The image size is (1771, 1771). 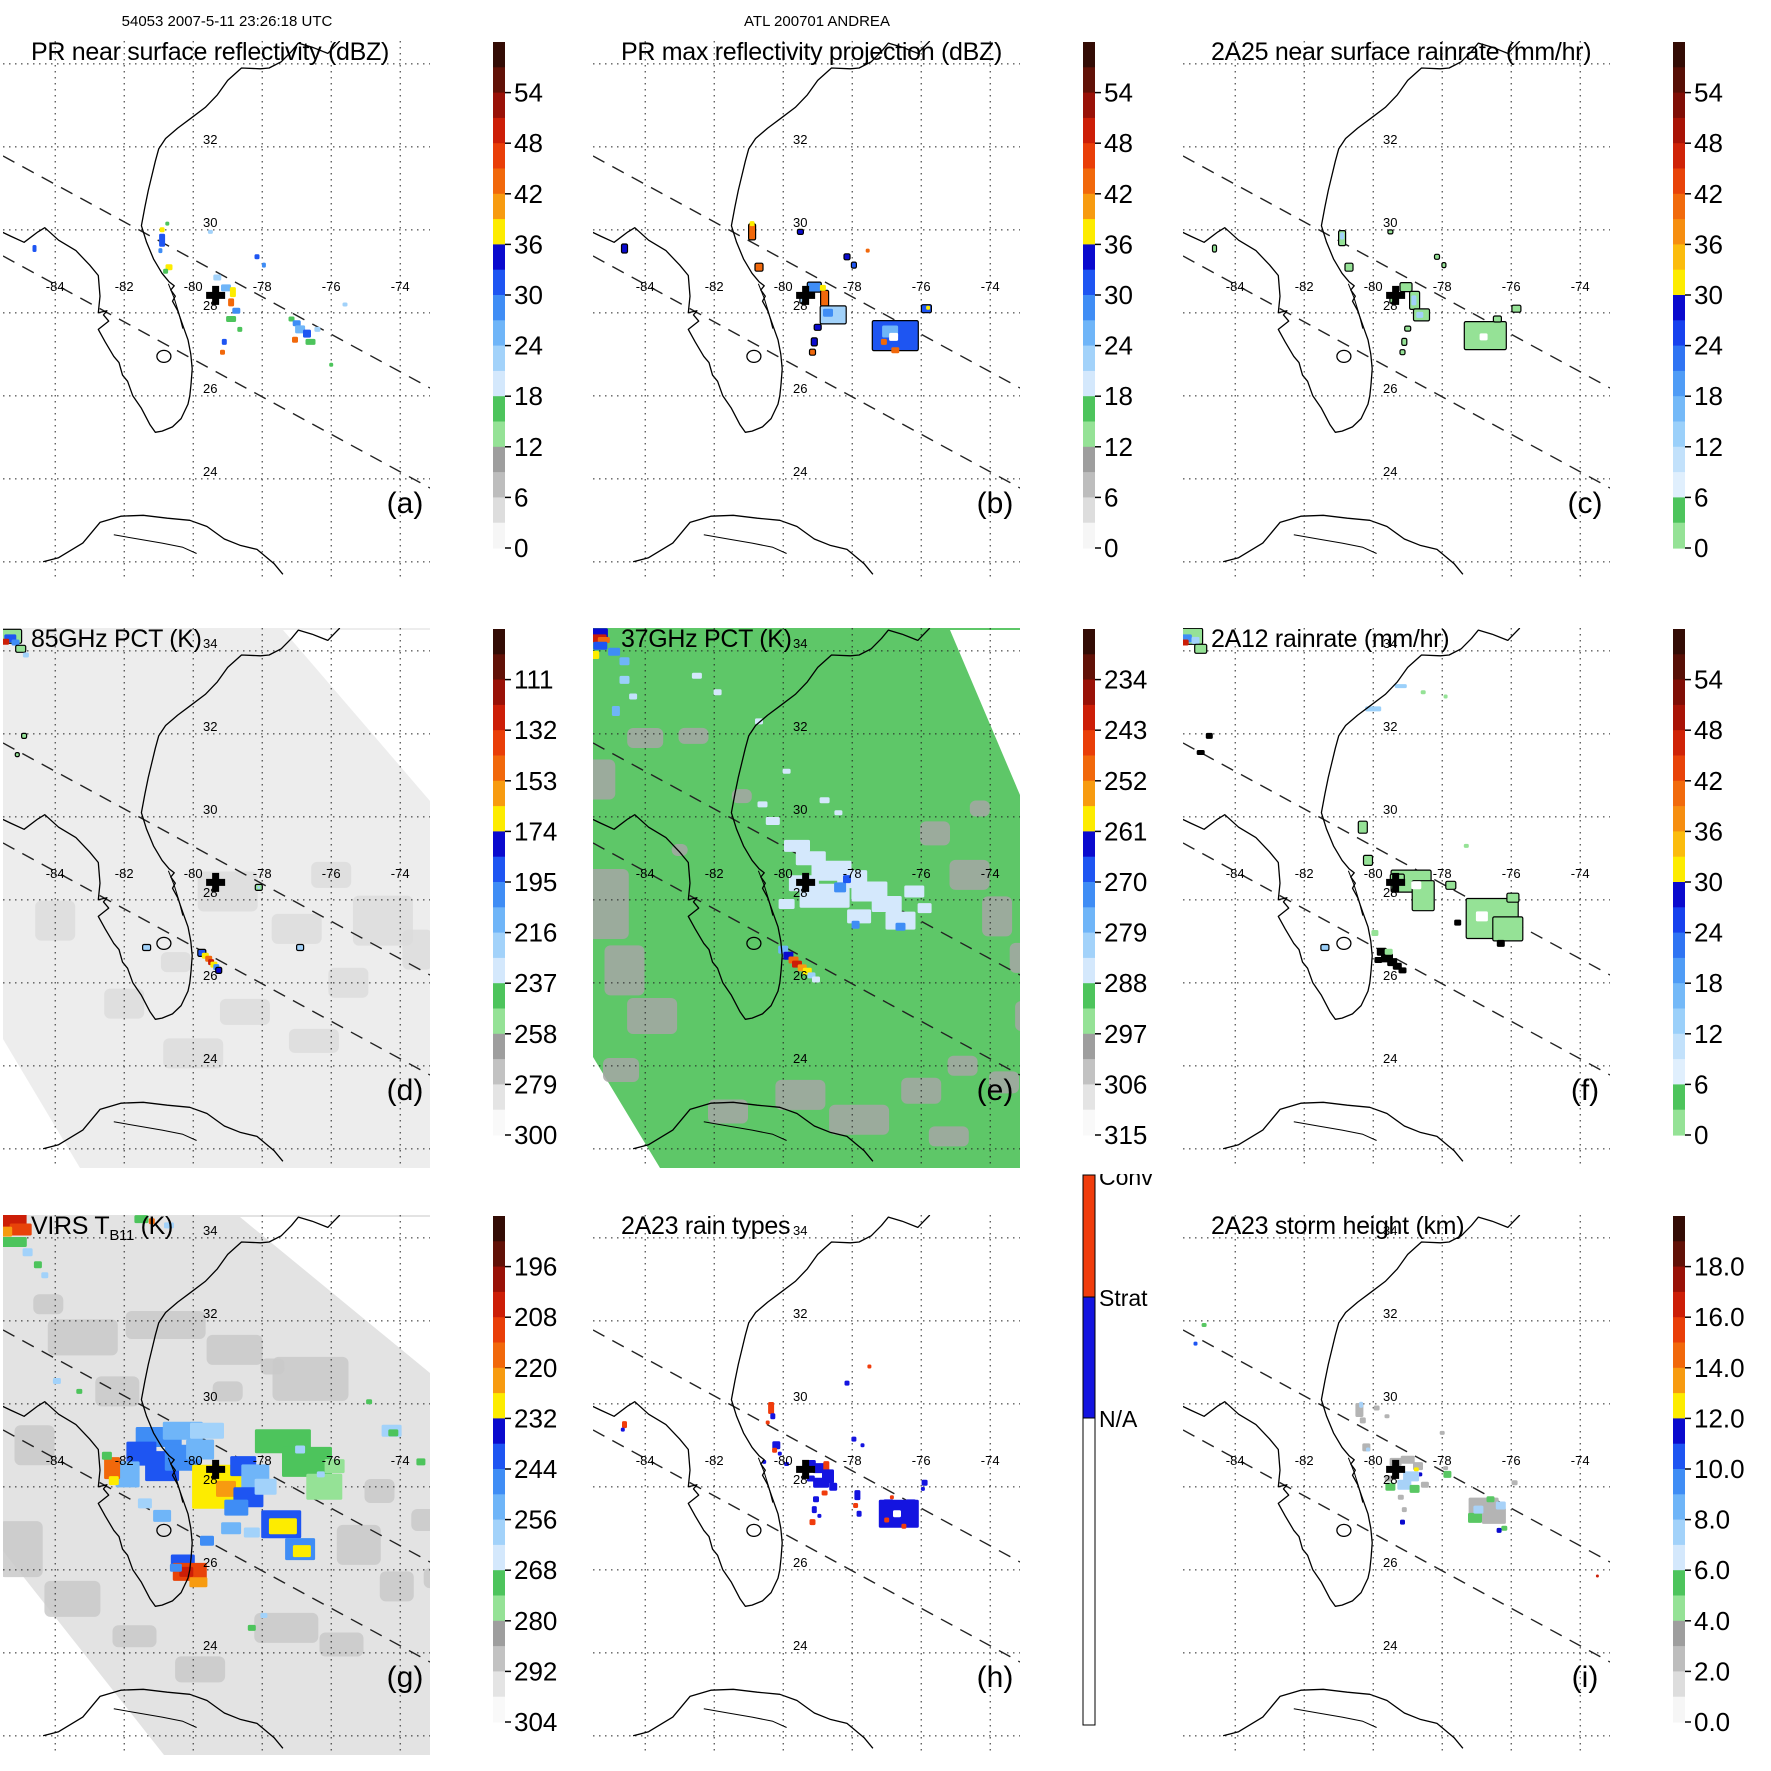 What do you see at coordinates (535, 1135) in the screenshot?
I see `svg-text: 300` at bounding box center [535, 1135].